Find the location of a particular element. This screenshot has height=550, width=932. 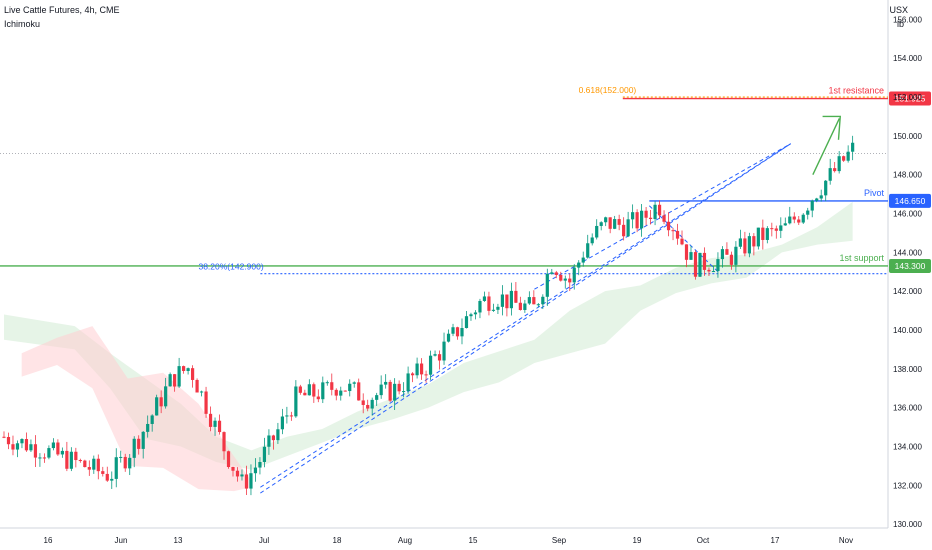

time-tick-8: 19 is located at coordinates (637, 540).